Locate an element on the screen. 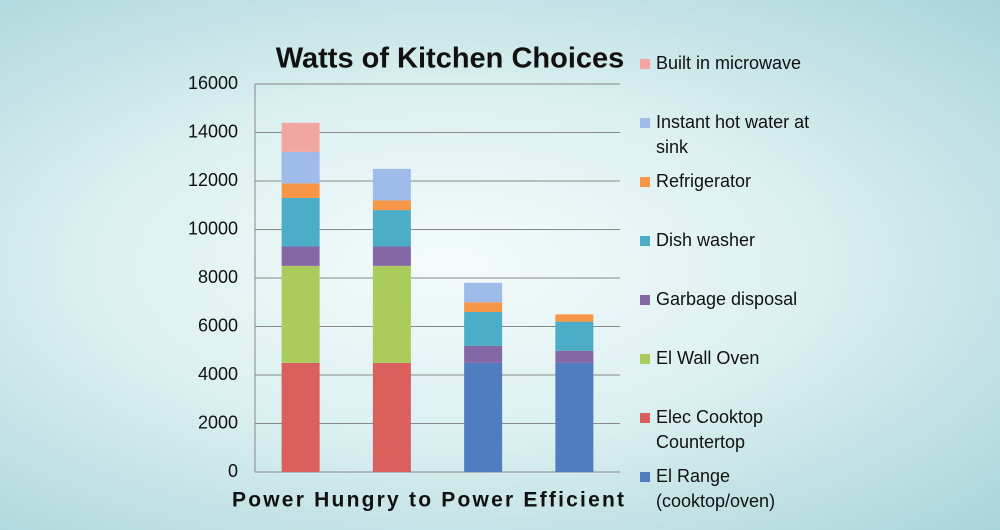  legend-entry: Dish washer is located at coordinates (740, 240).